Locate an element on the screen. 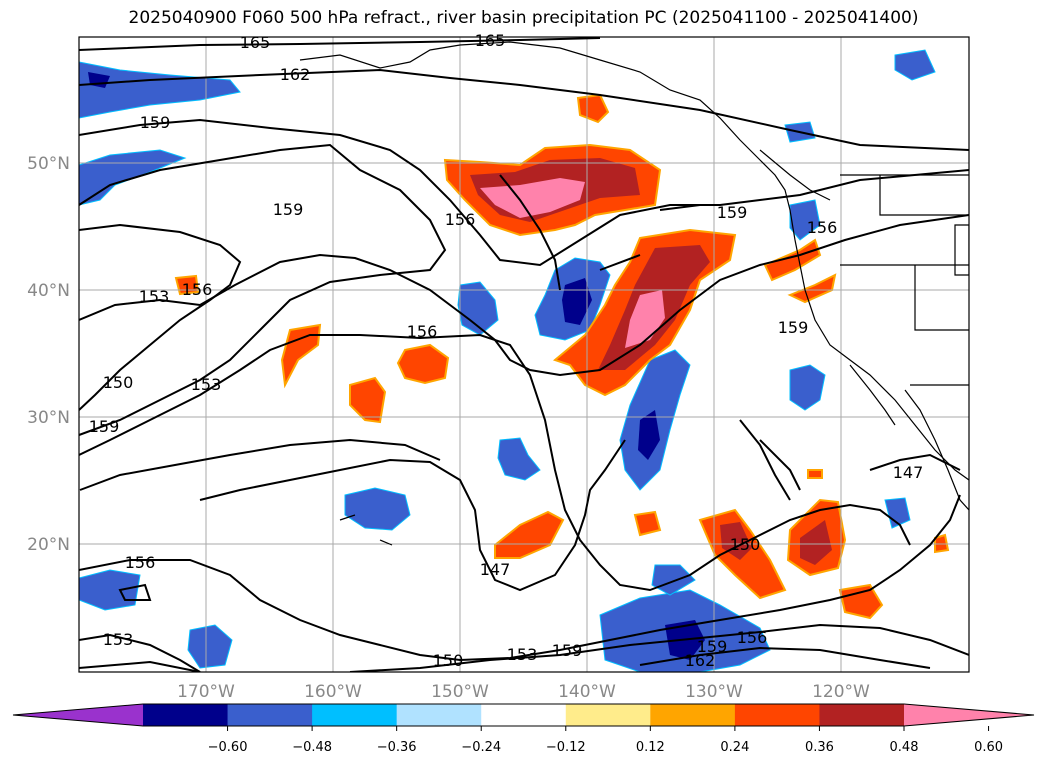  colorbar-tick-label: 0.24 is located at coordinates (734, 747).